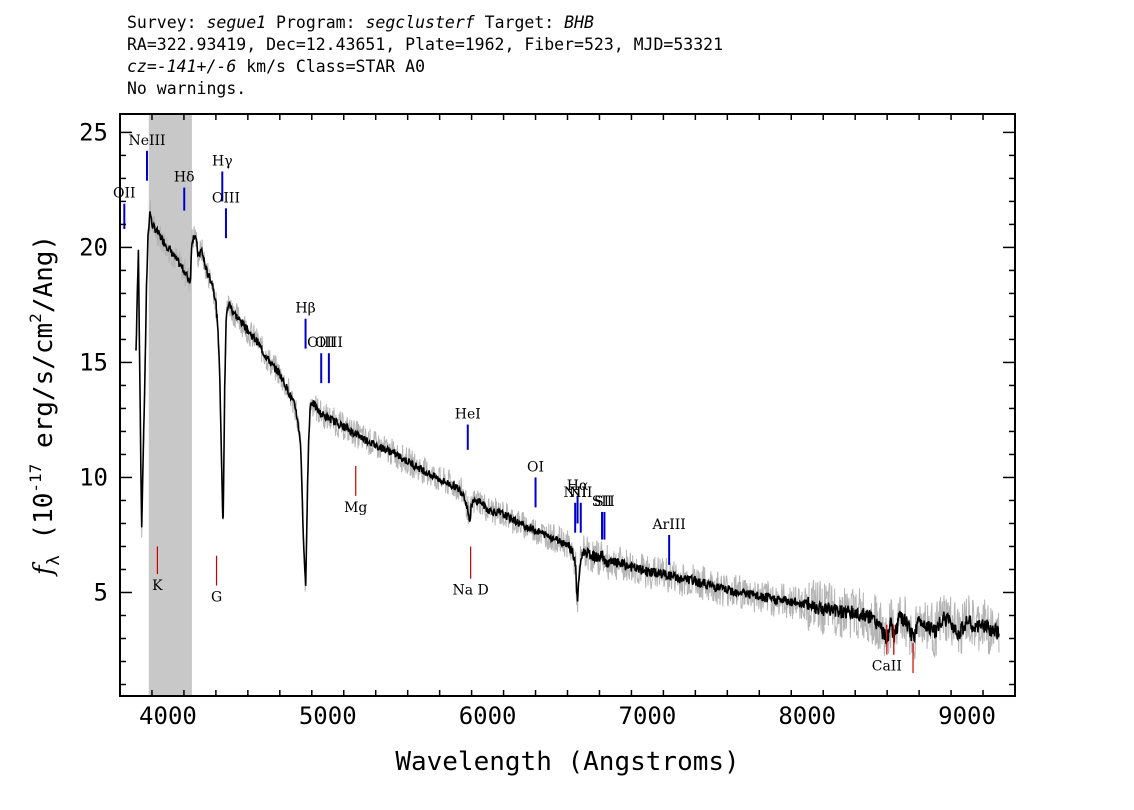 The image size is (1134, 810). I want to click on y-axis-title-end: /Ang), so click(44, 274).